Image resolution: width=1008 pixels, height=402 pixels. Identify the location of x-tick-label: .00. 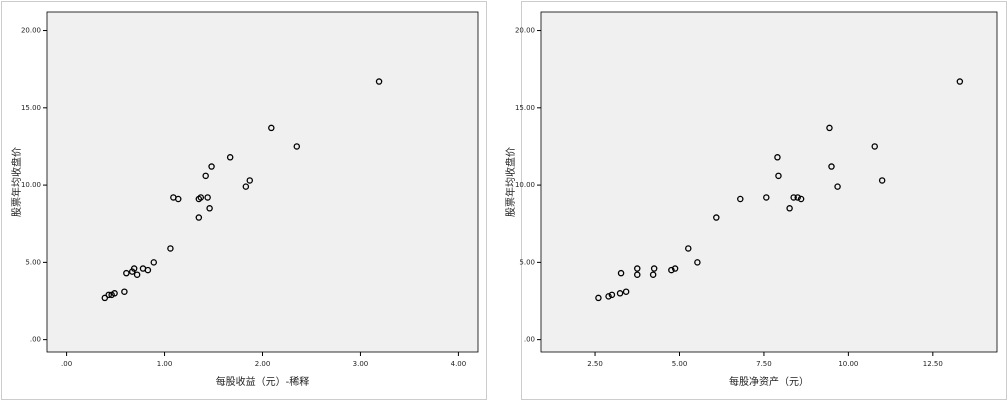
(66, 364).